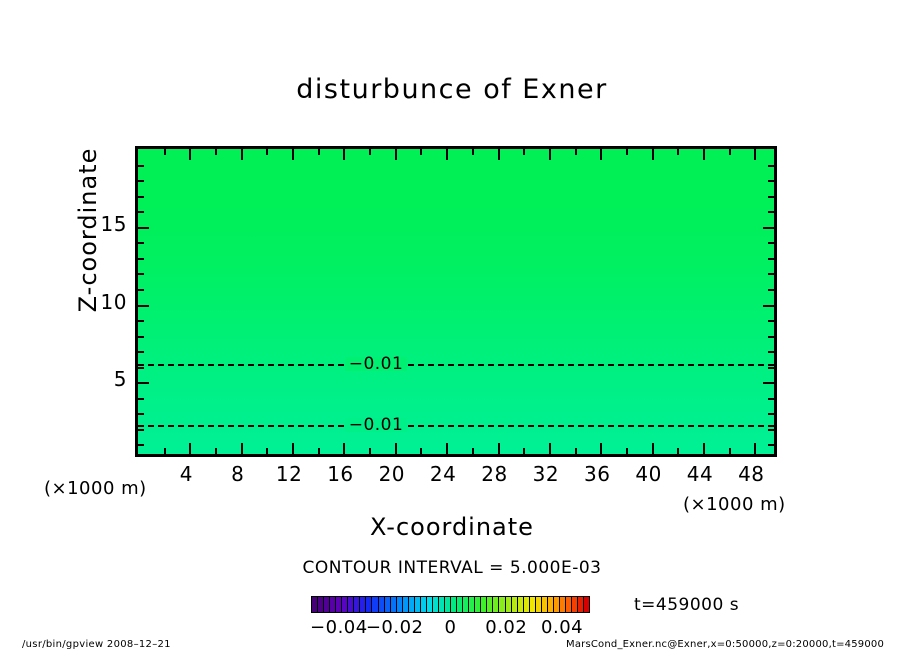  I want to click on contour-label-upper-mask, so click(376, 364).